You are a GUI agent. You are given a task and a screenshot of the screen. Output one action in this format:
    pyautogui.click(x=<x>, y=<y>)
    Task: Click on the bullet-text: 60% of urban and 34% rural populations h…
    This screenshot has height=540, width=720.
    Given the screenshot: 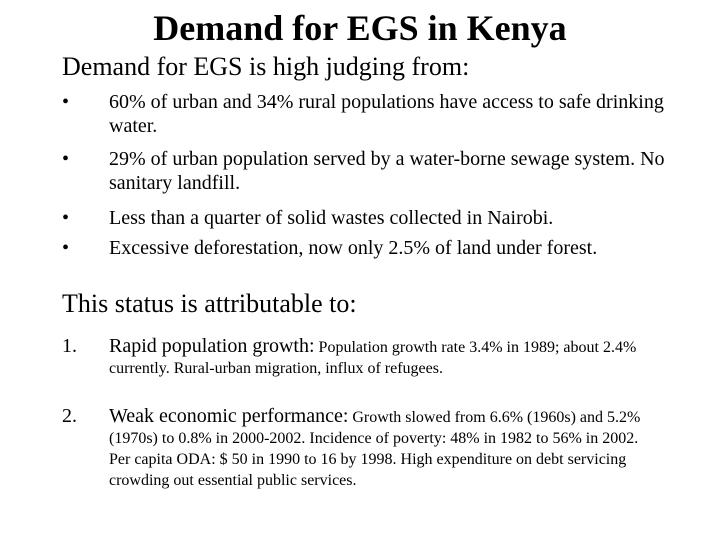 What is the action you would take?
    pyautogui.click(x=386, y=114)
    